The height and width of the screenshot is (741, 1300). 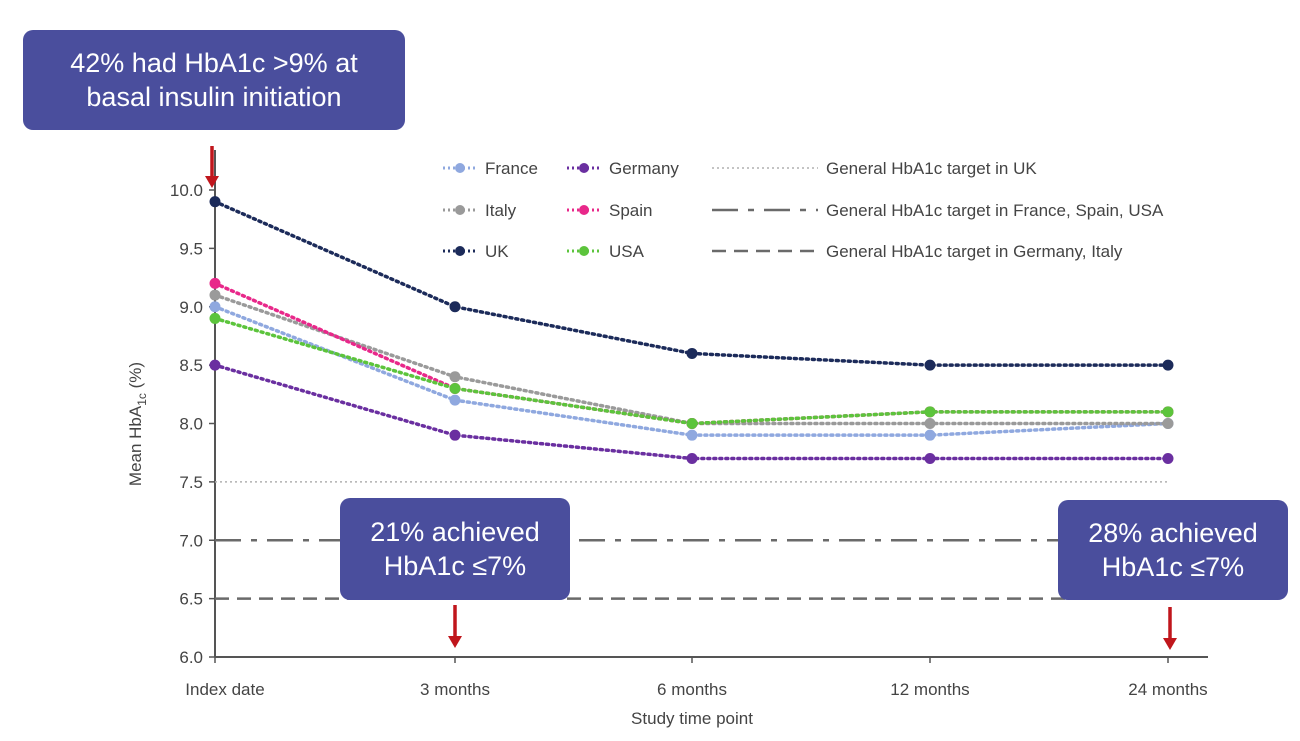 I want to click on x-axis-label: Study time point, so click(x=692, y=718).